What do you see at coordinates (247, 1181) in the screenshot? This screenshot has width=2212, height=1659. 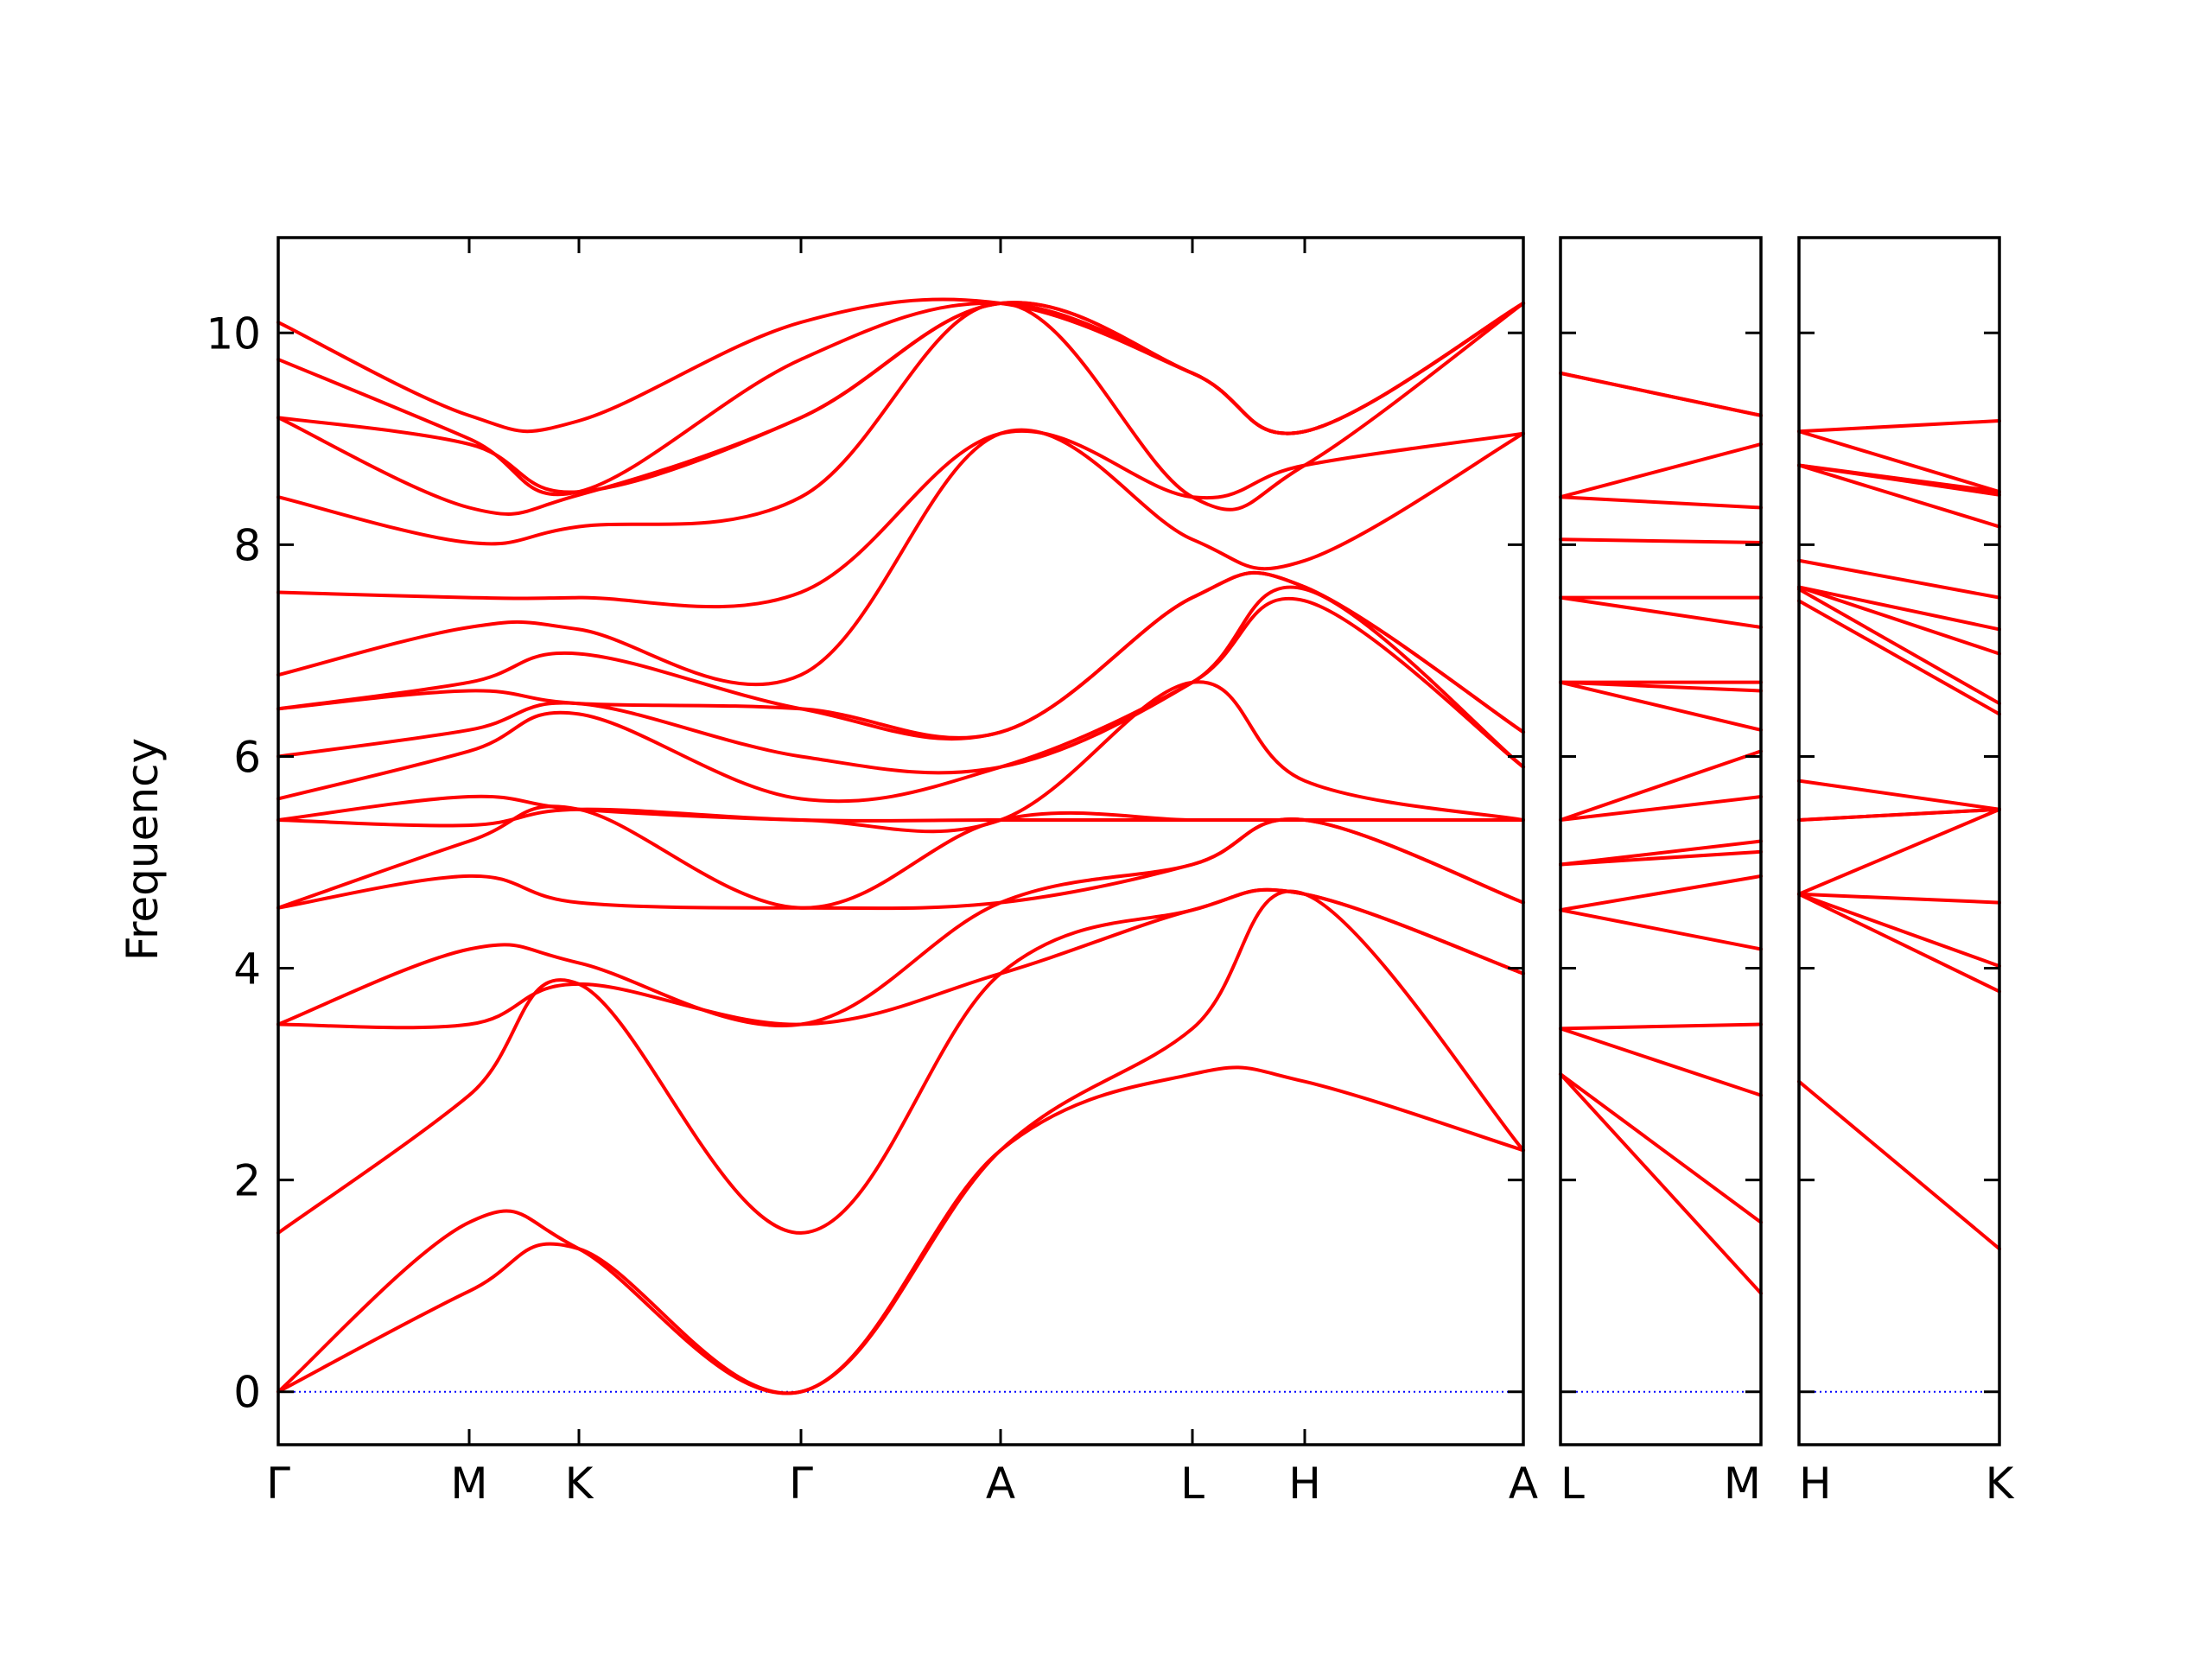 I see `y-tick-label: 2` at bounding box center [247, 1181].